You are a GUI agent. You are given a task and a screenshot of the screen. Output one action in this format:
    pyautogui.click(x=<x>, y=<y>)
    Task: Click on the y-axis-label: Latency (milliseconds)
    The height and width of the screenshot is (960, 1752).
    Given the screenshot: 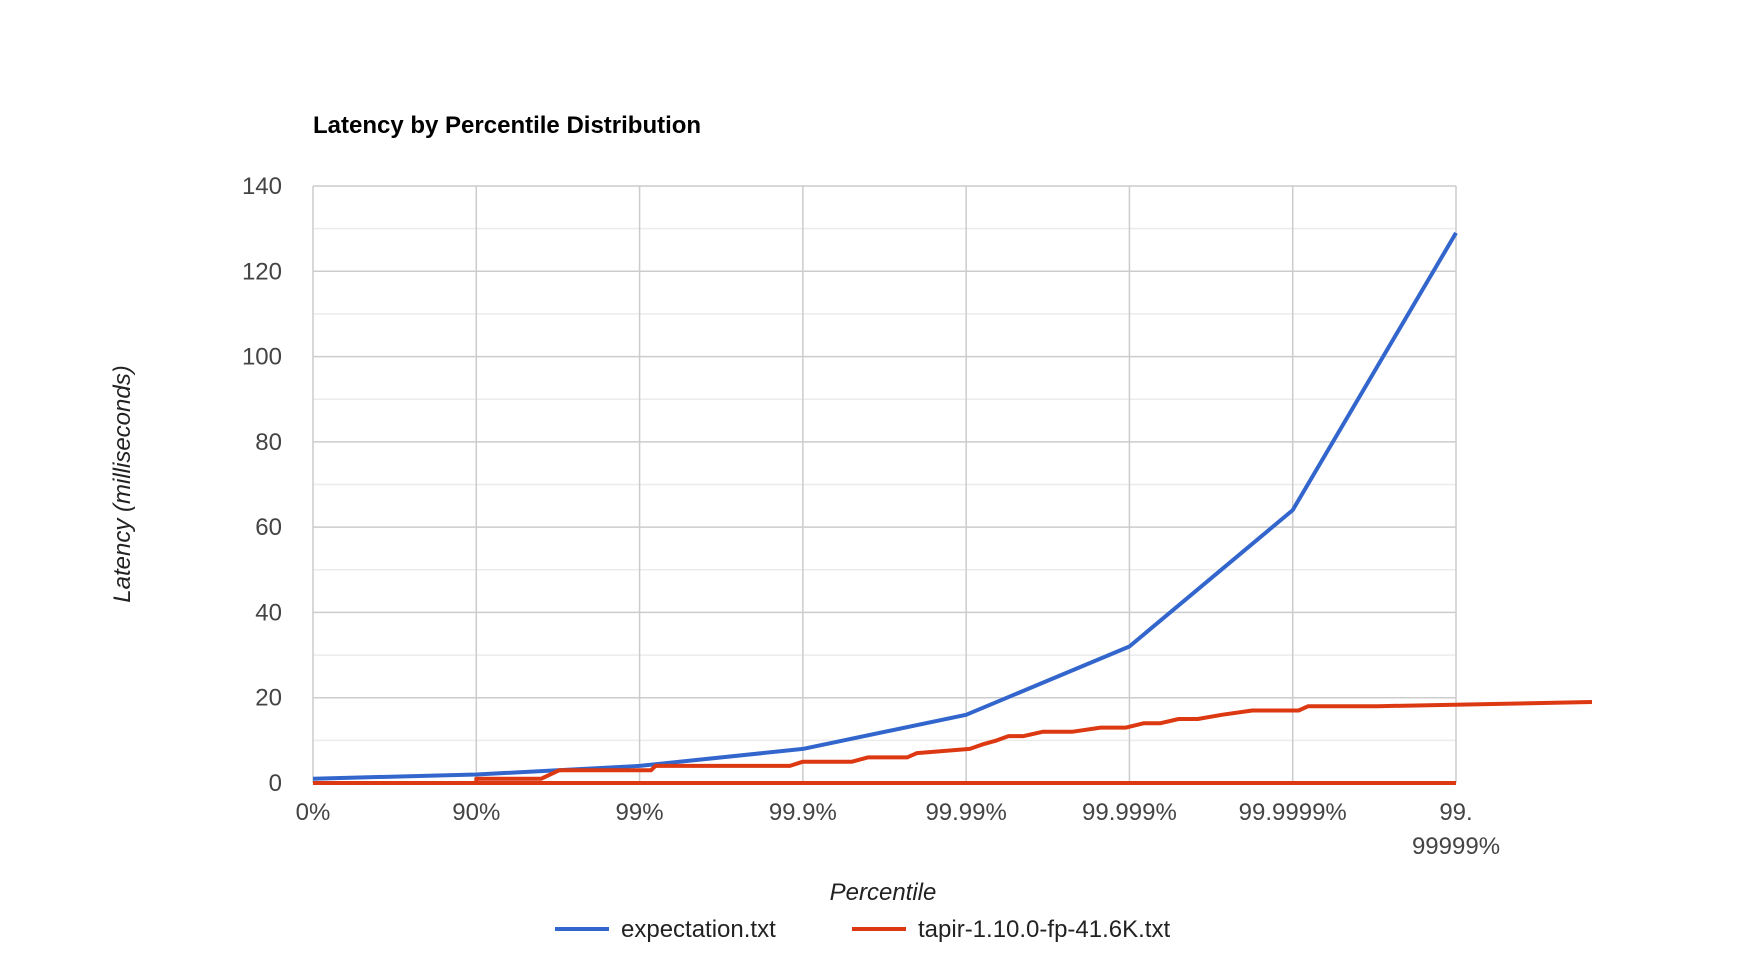 What is the action you would take?
    pyautogui.click(x=122, y=483)
    